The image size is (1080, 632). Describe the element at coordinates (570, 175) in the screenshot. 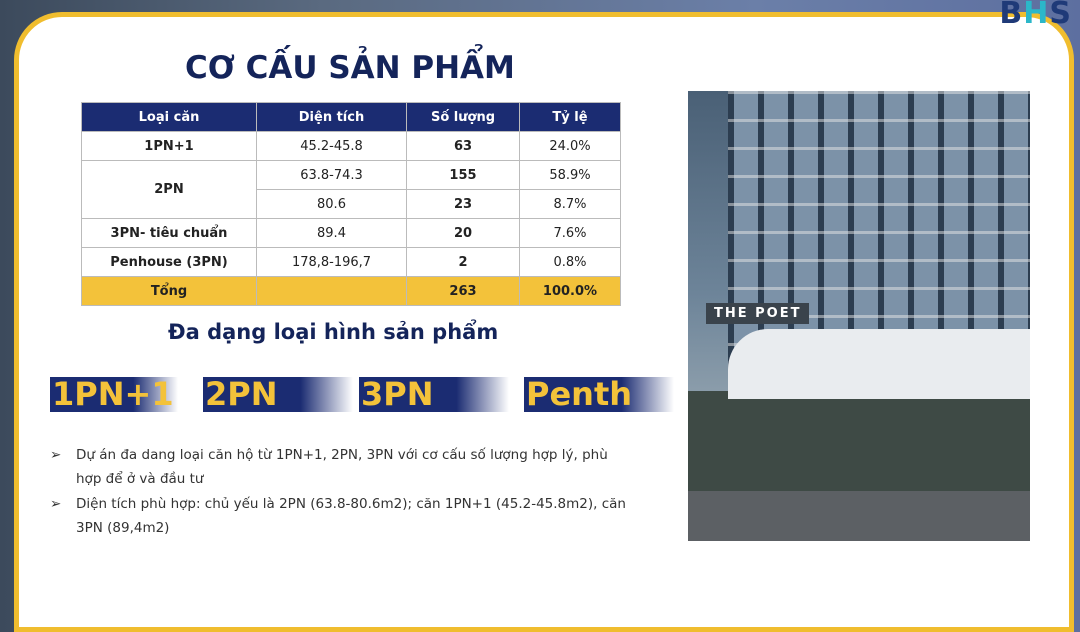

I see `cell: 58.9%` at that location.